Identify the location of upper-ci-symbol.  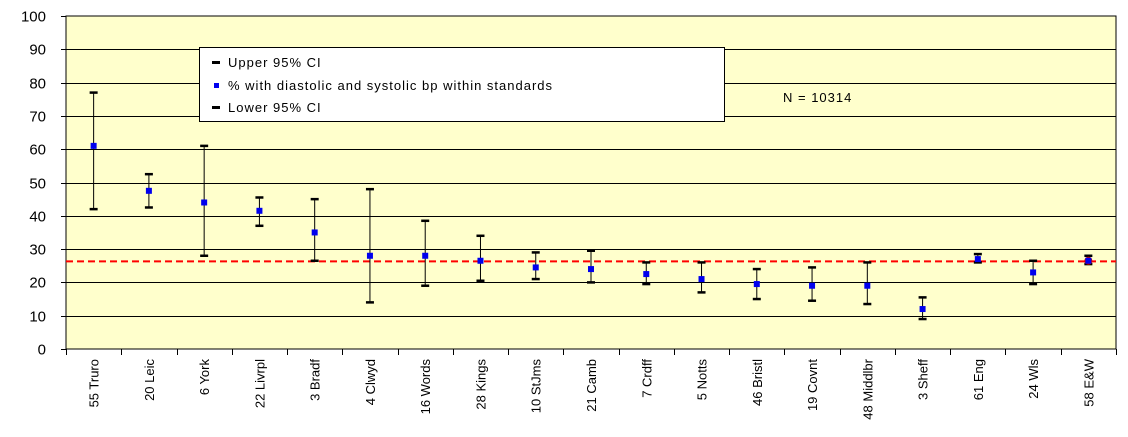
(216, 62).